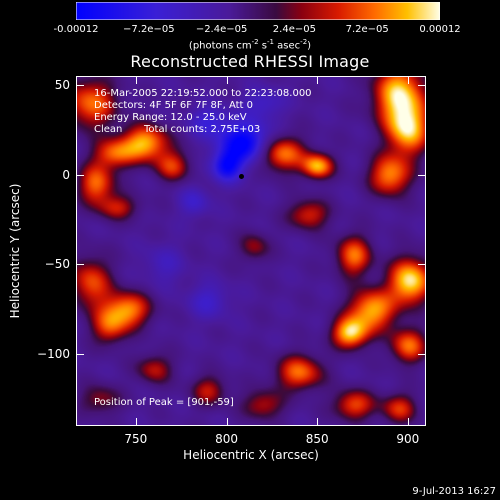 This screenshot has height=500, width=500. Describe the element at coordinates (258, 11) in the screenshot. I see `colorbar` at that location.